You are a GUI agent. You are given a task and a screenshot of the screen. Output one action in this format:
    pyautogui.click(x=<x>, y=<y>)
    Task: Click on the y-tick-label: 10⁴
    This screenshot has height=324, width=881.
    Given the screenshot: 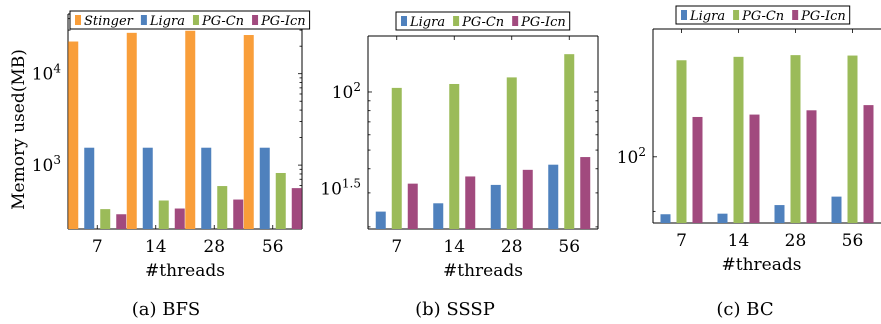 What is the action you would take?
    pyautogui.click(x=47, y=73)
    